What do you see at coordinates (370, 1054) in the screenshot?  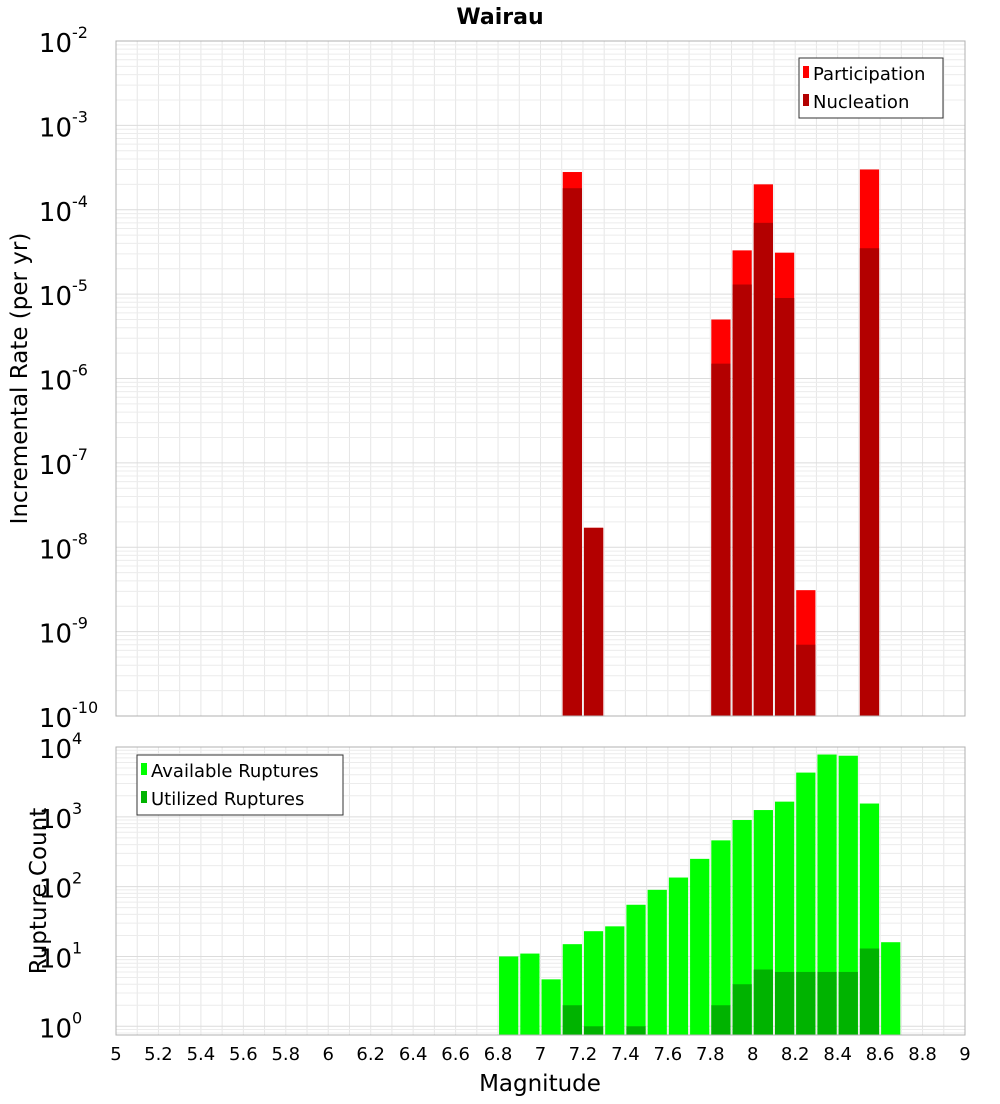 I see `x-tick-label: 6.2` at bounding box center [370, 1054].